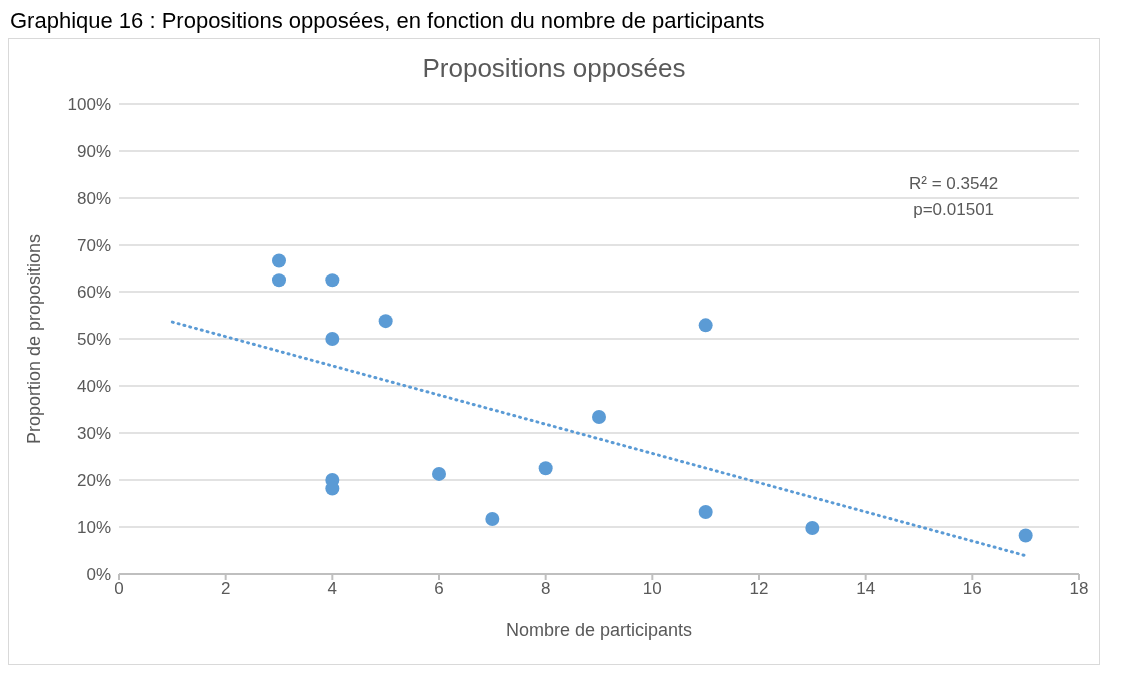 This screenshot has height=680, width=1131. What do you see at coordinates (89, 105) in the screenshot?
I see `y-tick-label: 100%` at bounding box center [89, 105].